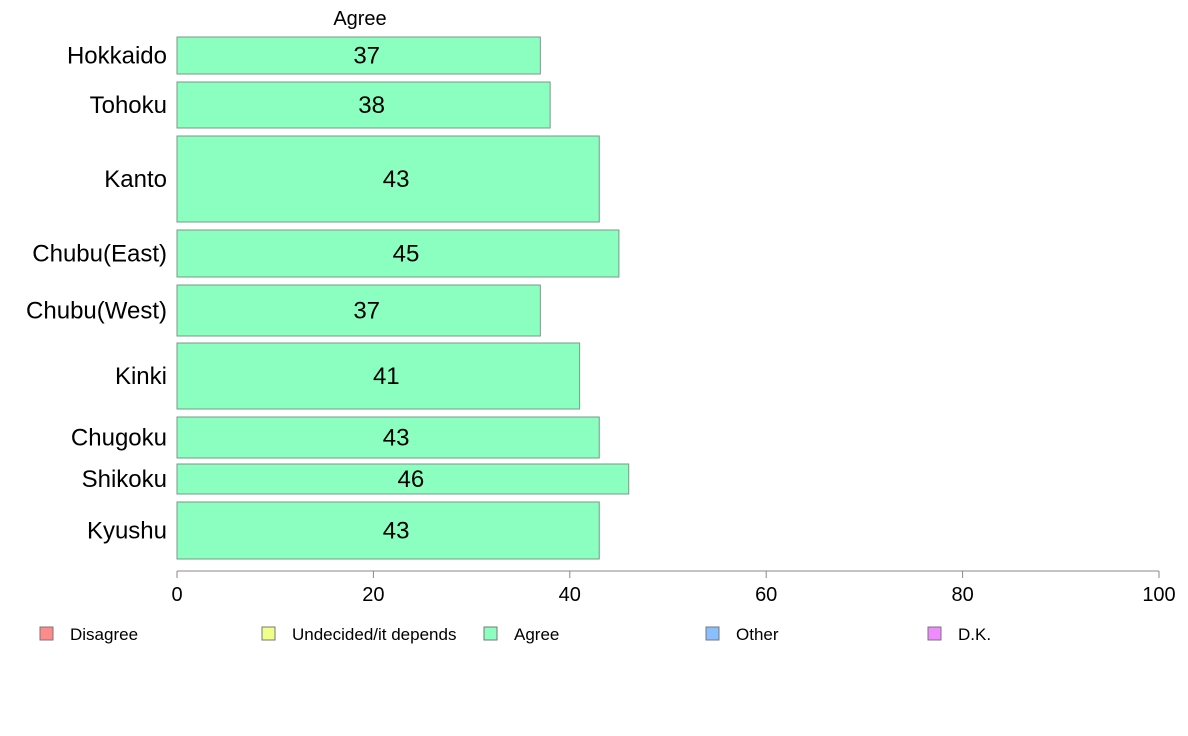 The height and width of the screenshot is (736, 1188). I want to click on bar-kinki, so click(378, 376).